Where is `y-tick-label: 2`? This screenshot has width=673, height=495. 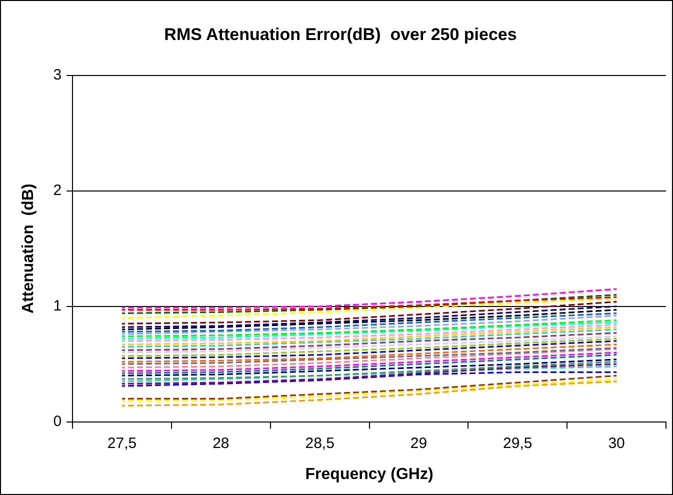 y-tick-label: 2 is located at coordinates (57, 191).